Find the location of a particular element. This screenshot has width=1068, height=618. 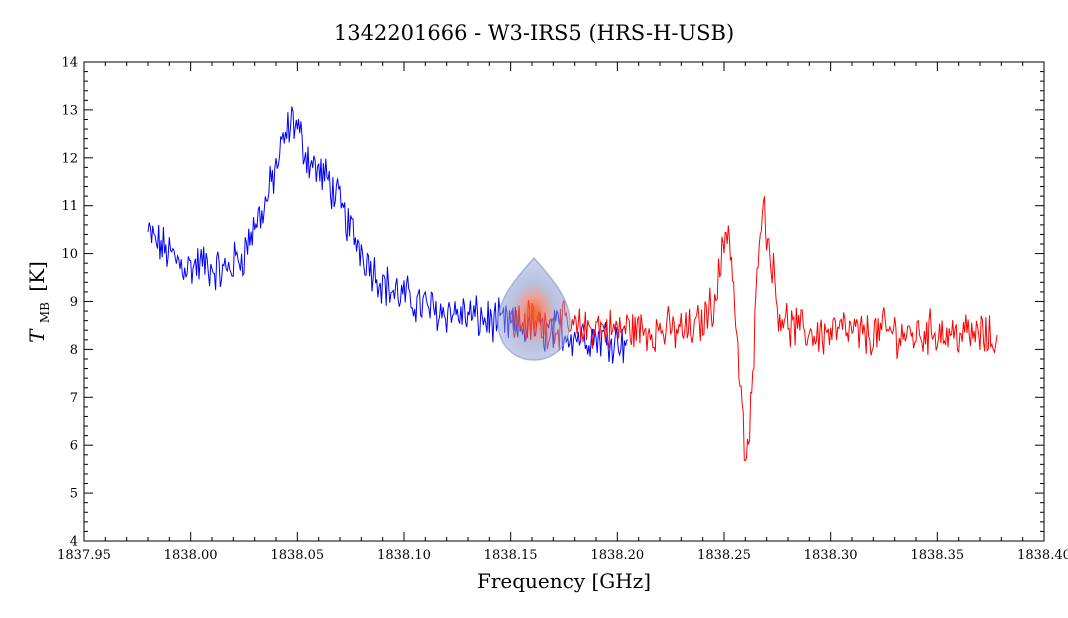

x-tick-label: 1838.10 is located at coordinates (404, 555).